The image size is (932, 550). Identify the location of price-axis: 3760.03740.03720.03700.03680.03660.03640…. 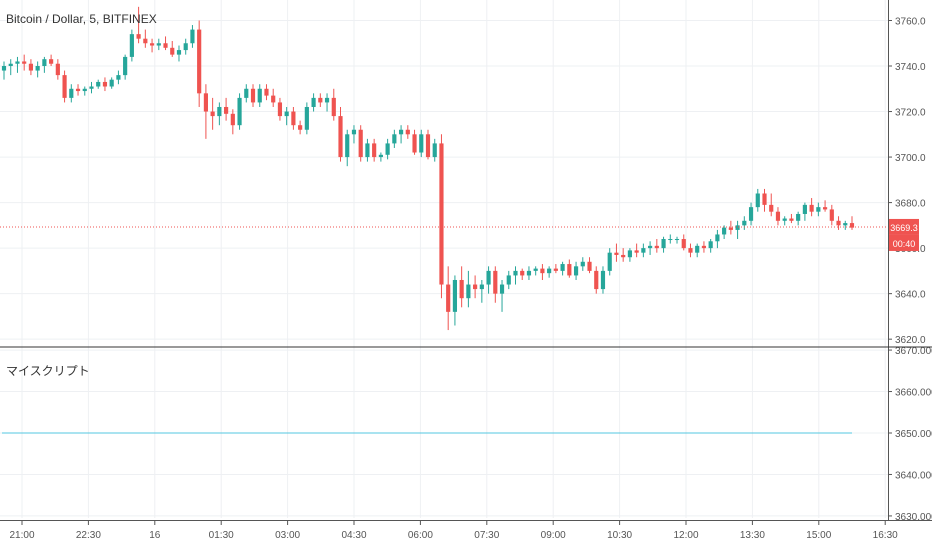
(907, 260).